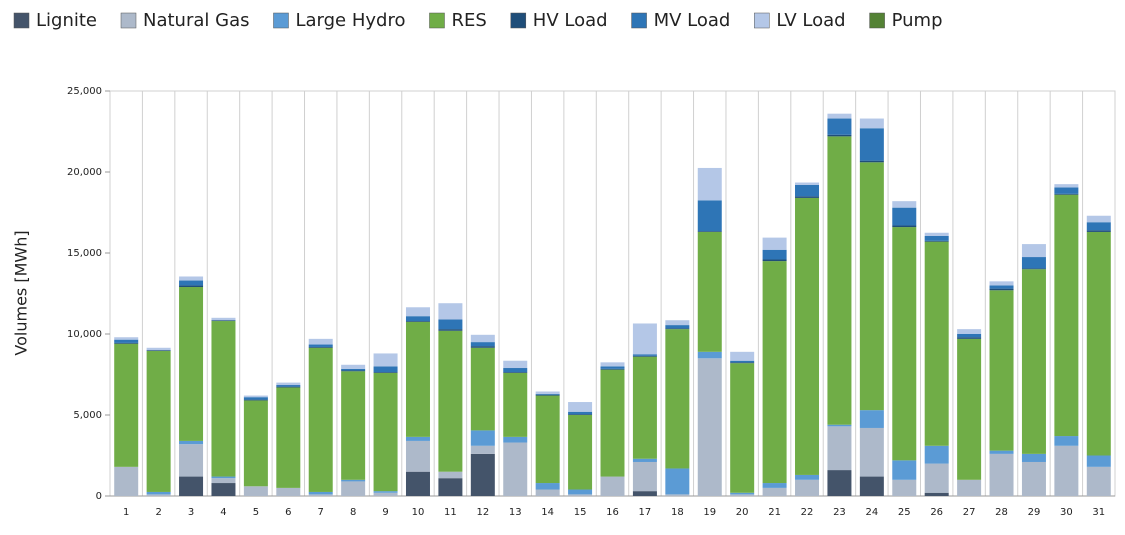 The height and width of the screenshot is (535, 1125). What do you see at coordinates (350, 20) in the screenshot?
I see `legend-label: Large Hydro` at bounding box center [350, 20].